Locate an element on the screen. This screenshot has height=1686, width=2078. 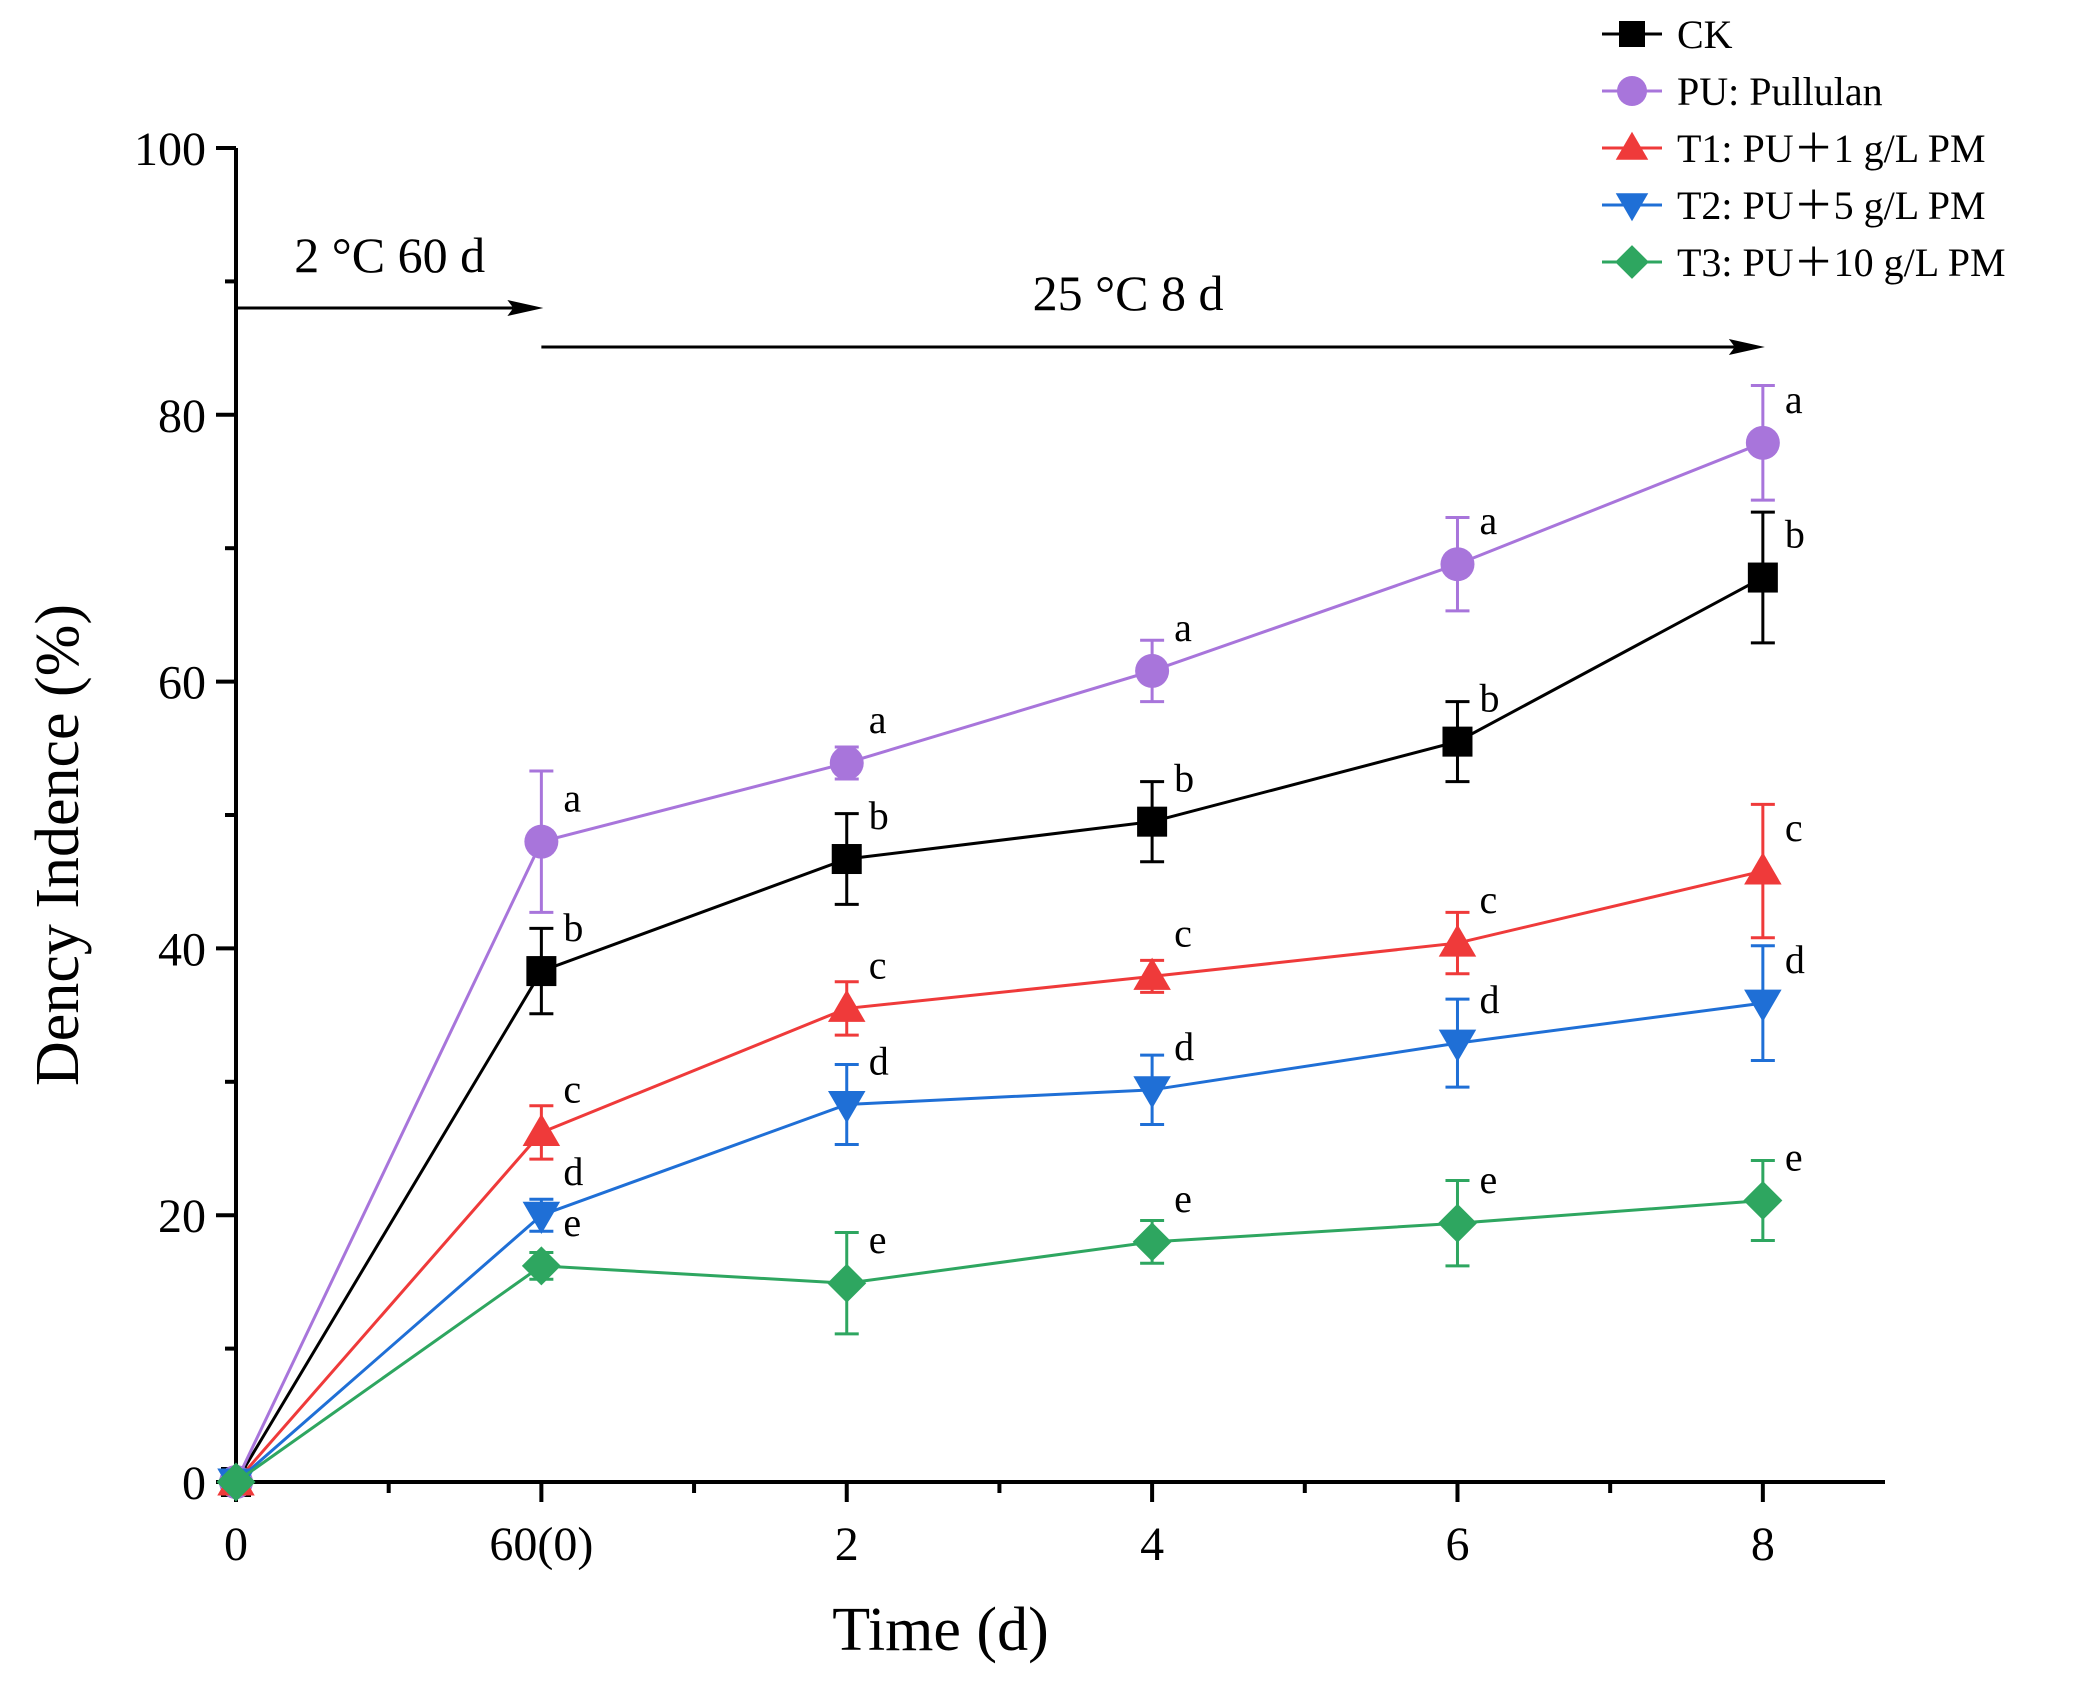
x-tick-label: 6 is located at coordinates (1457, 1544).